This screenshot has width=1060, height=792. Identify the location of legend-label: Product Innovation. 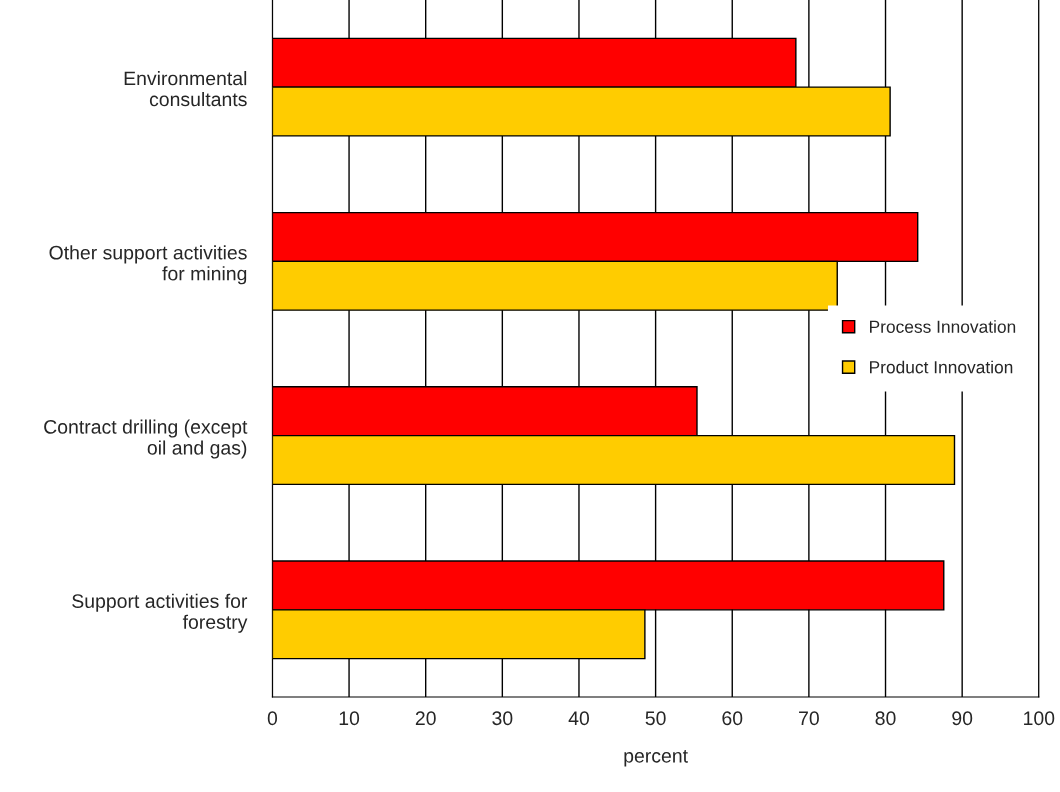
(941, 367).